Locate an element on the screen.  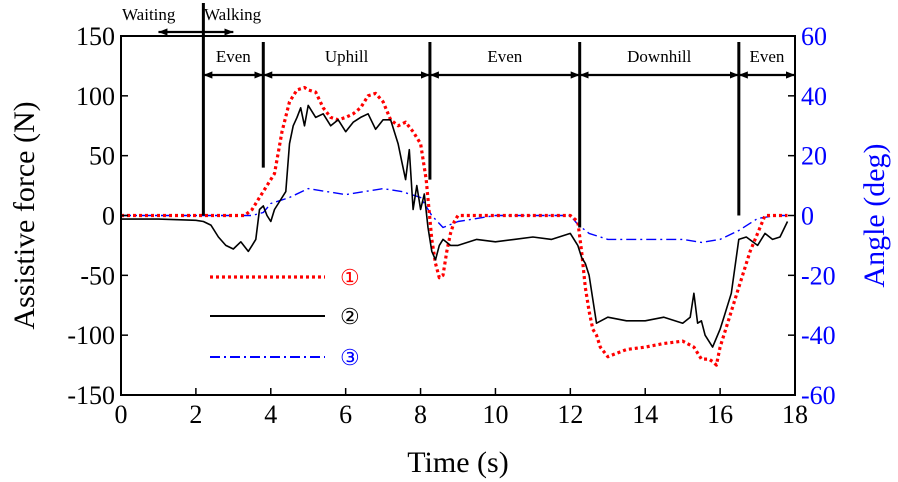
legend-label-2: ② is located at coordinates (350, 316).